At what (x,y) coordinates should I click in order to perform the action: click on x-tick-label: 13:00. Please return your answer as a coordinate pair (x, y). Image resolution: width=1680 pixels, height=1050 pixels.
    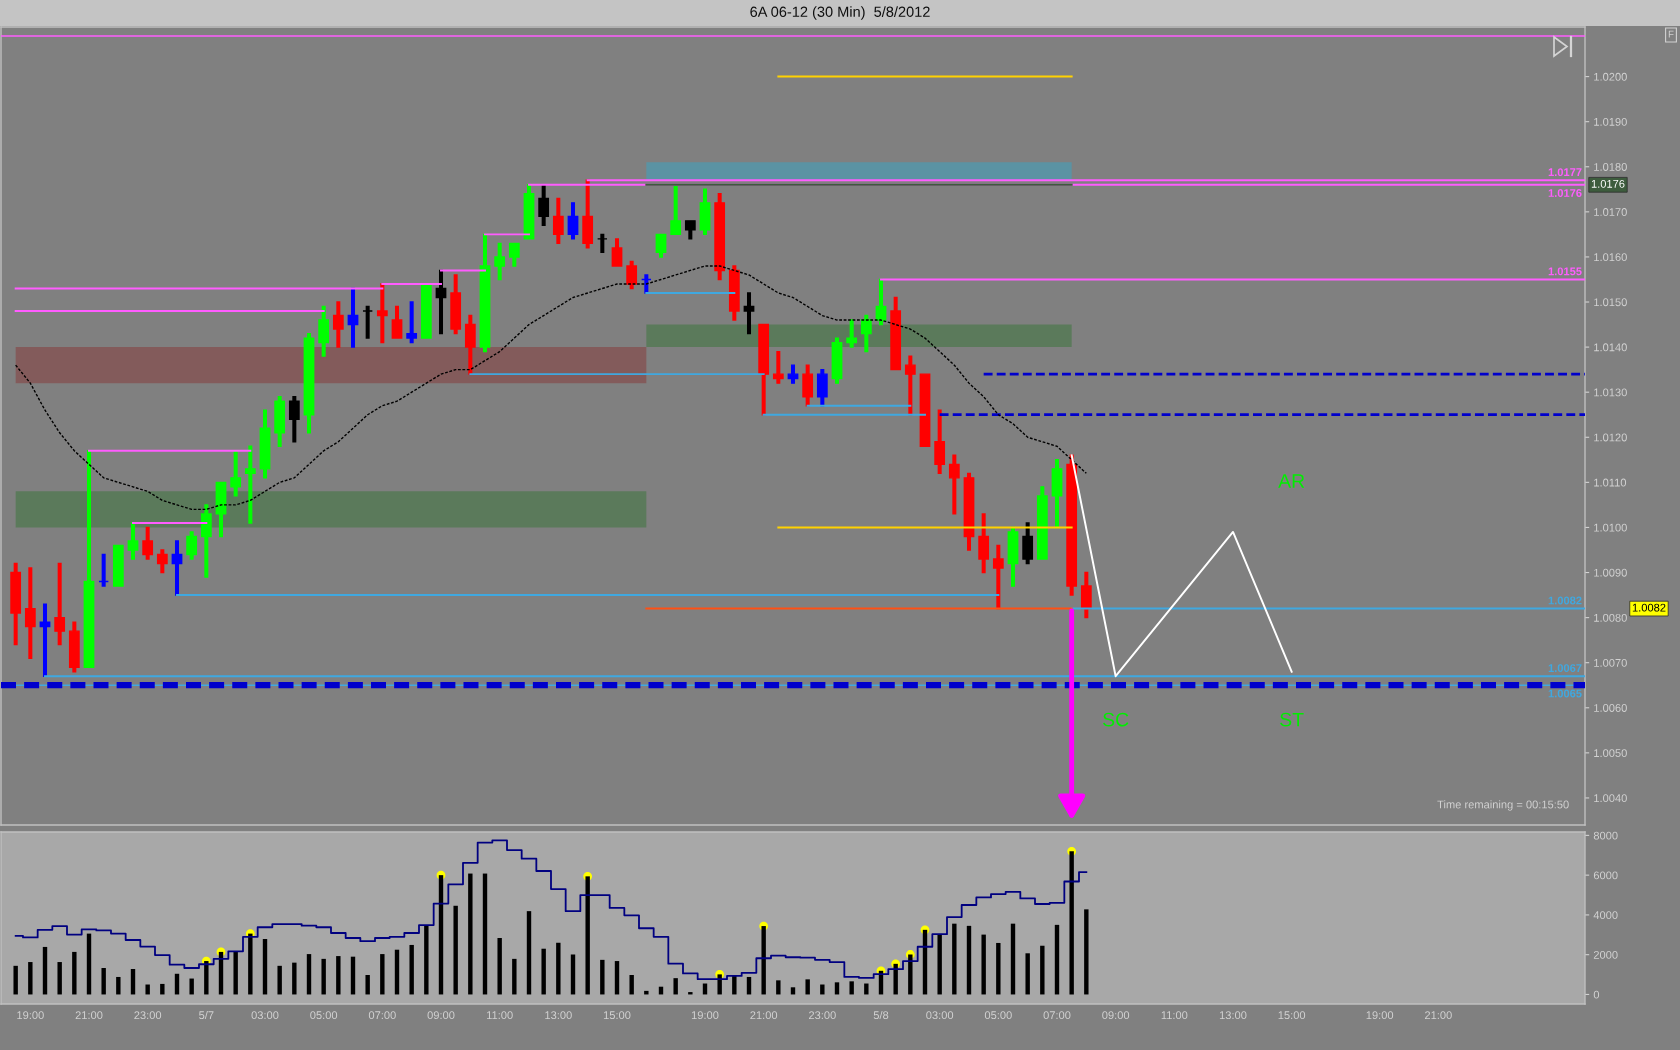
    Looking at the image, I should click on (1233, 1015).